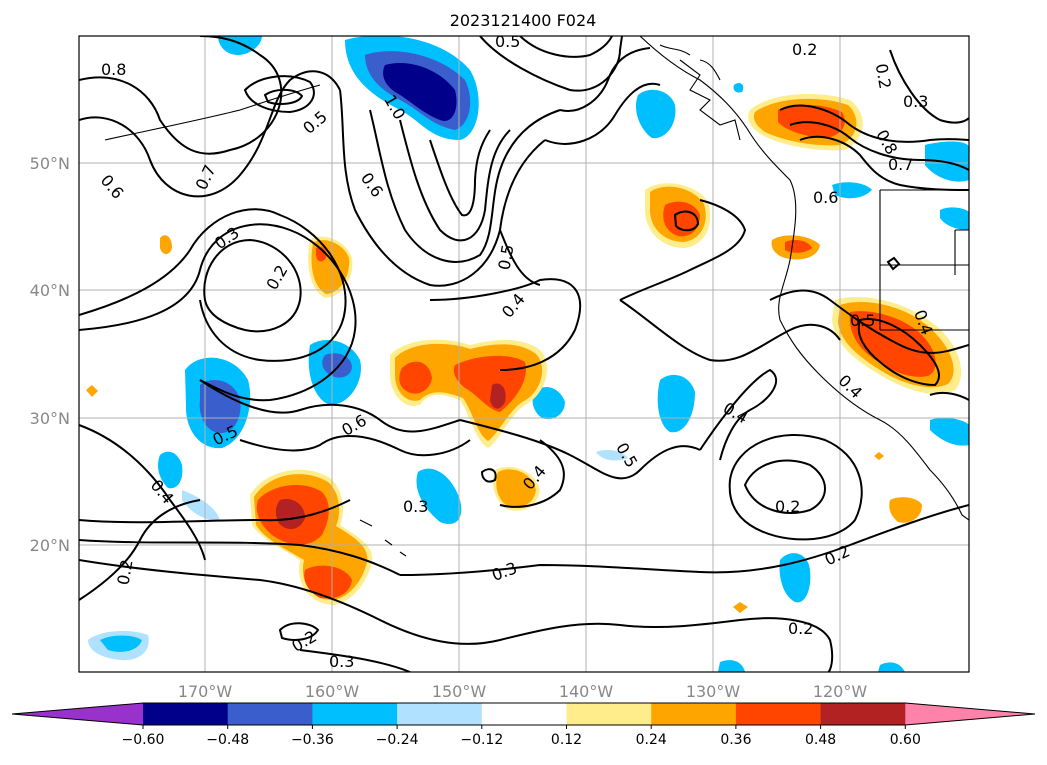 Image resolution: width=1047 pixels, height=765 pixels. I want to click on colorbar-tick-label: 0.36, so click(735, 740).